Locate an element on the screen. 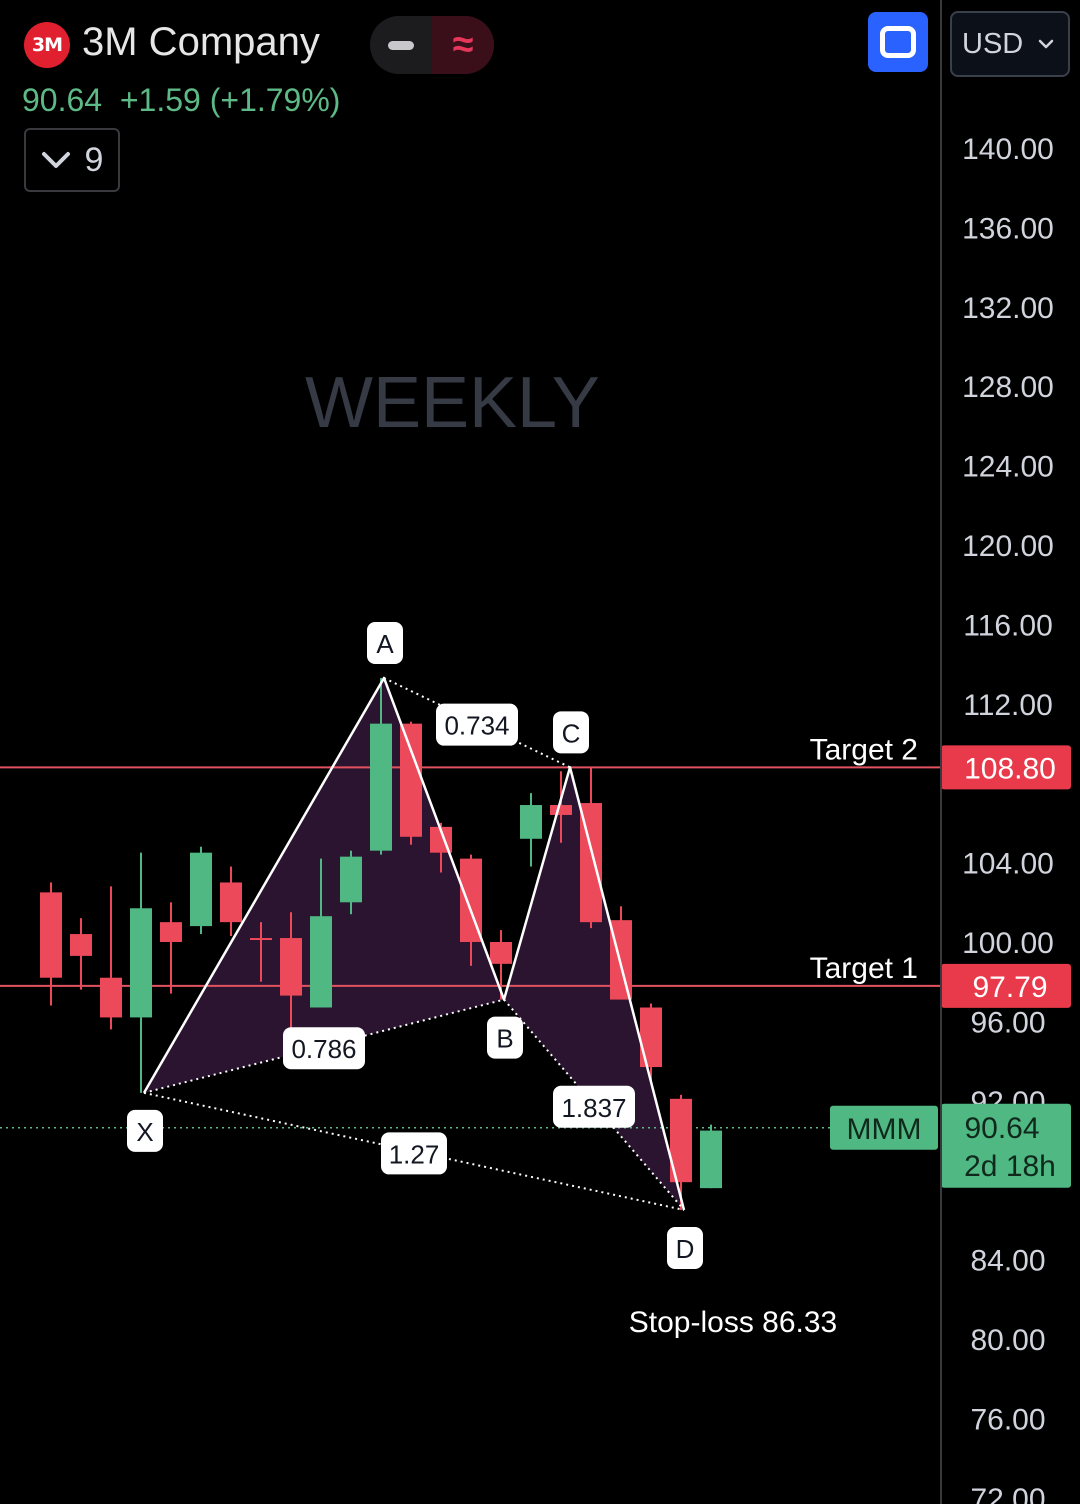 The height and width of the screenshot is (1504, 1080). ratio-label: 1.837 is located at coordinates (593, 1108).